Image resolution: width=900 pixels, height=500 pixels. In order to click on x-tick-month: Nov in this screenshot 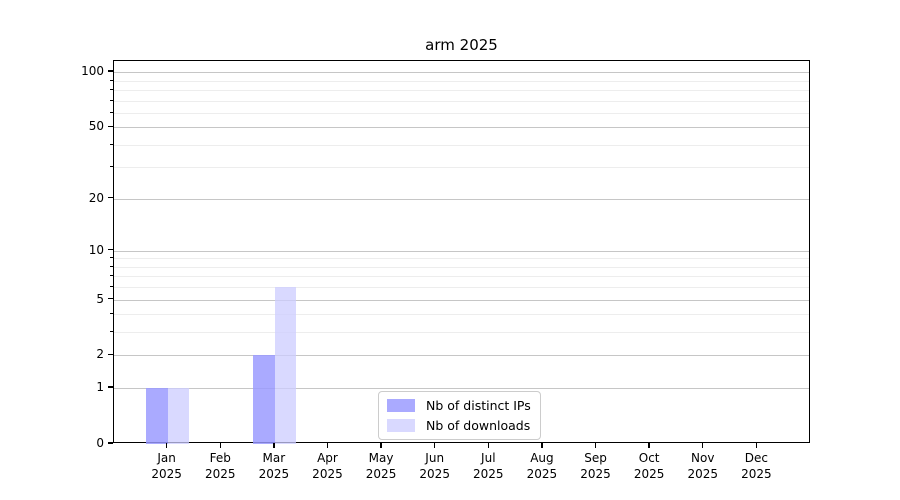, I will do `click(703, 458)`.